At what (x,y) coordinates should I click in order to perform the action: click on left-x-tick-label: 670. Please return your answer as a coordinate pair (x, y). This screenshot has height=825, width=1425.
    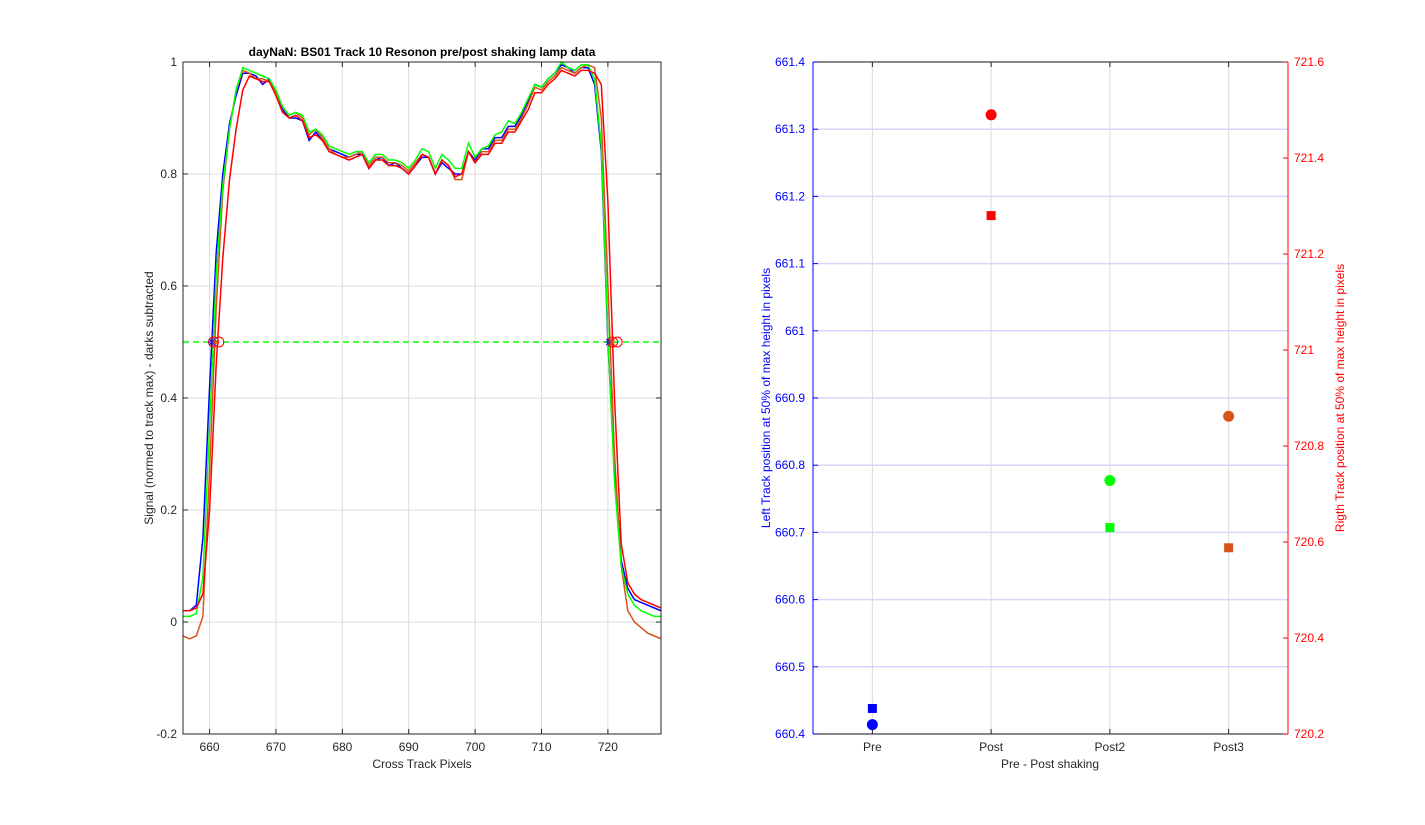
    Looking at the image, I should click on (276, 747).